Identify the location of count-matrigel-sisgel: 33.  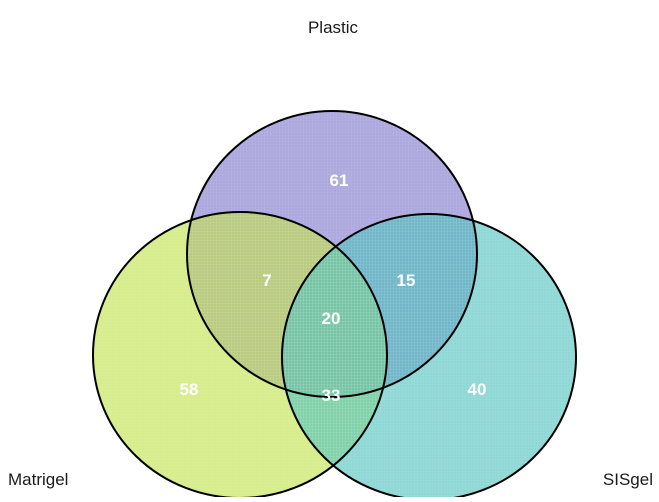
(331, 395).